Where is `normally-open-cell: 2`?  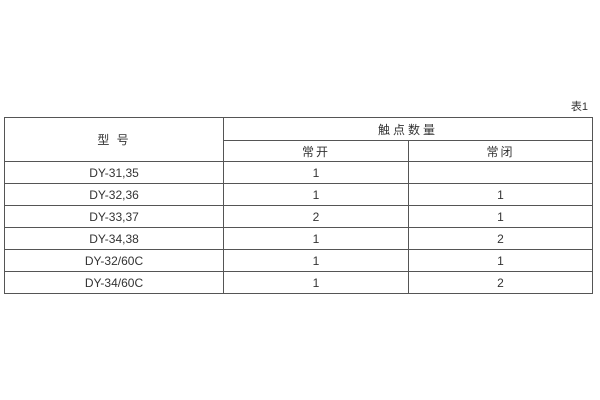 normally-open-cell: 2 is located at coordinates (316, 216).